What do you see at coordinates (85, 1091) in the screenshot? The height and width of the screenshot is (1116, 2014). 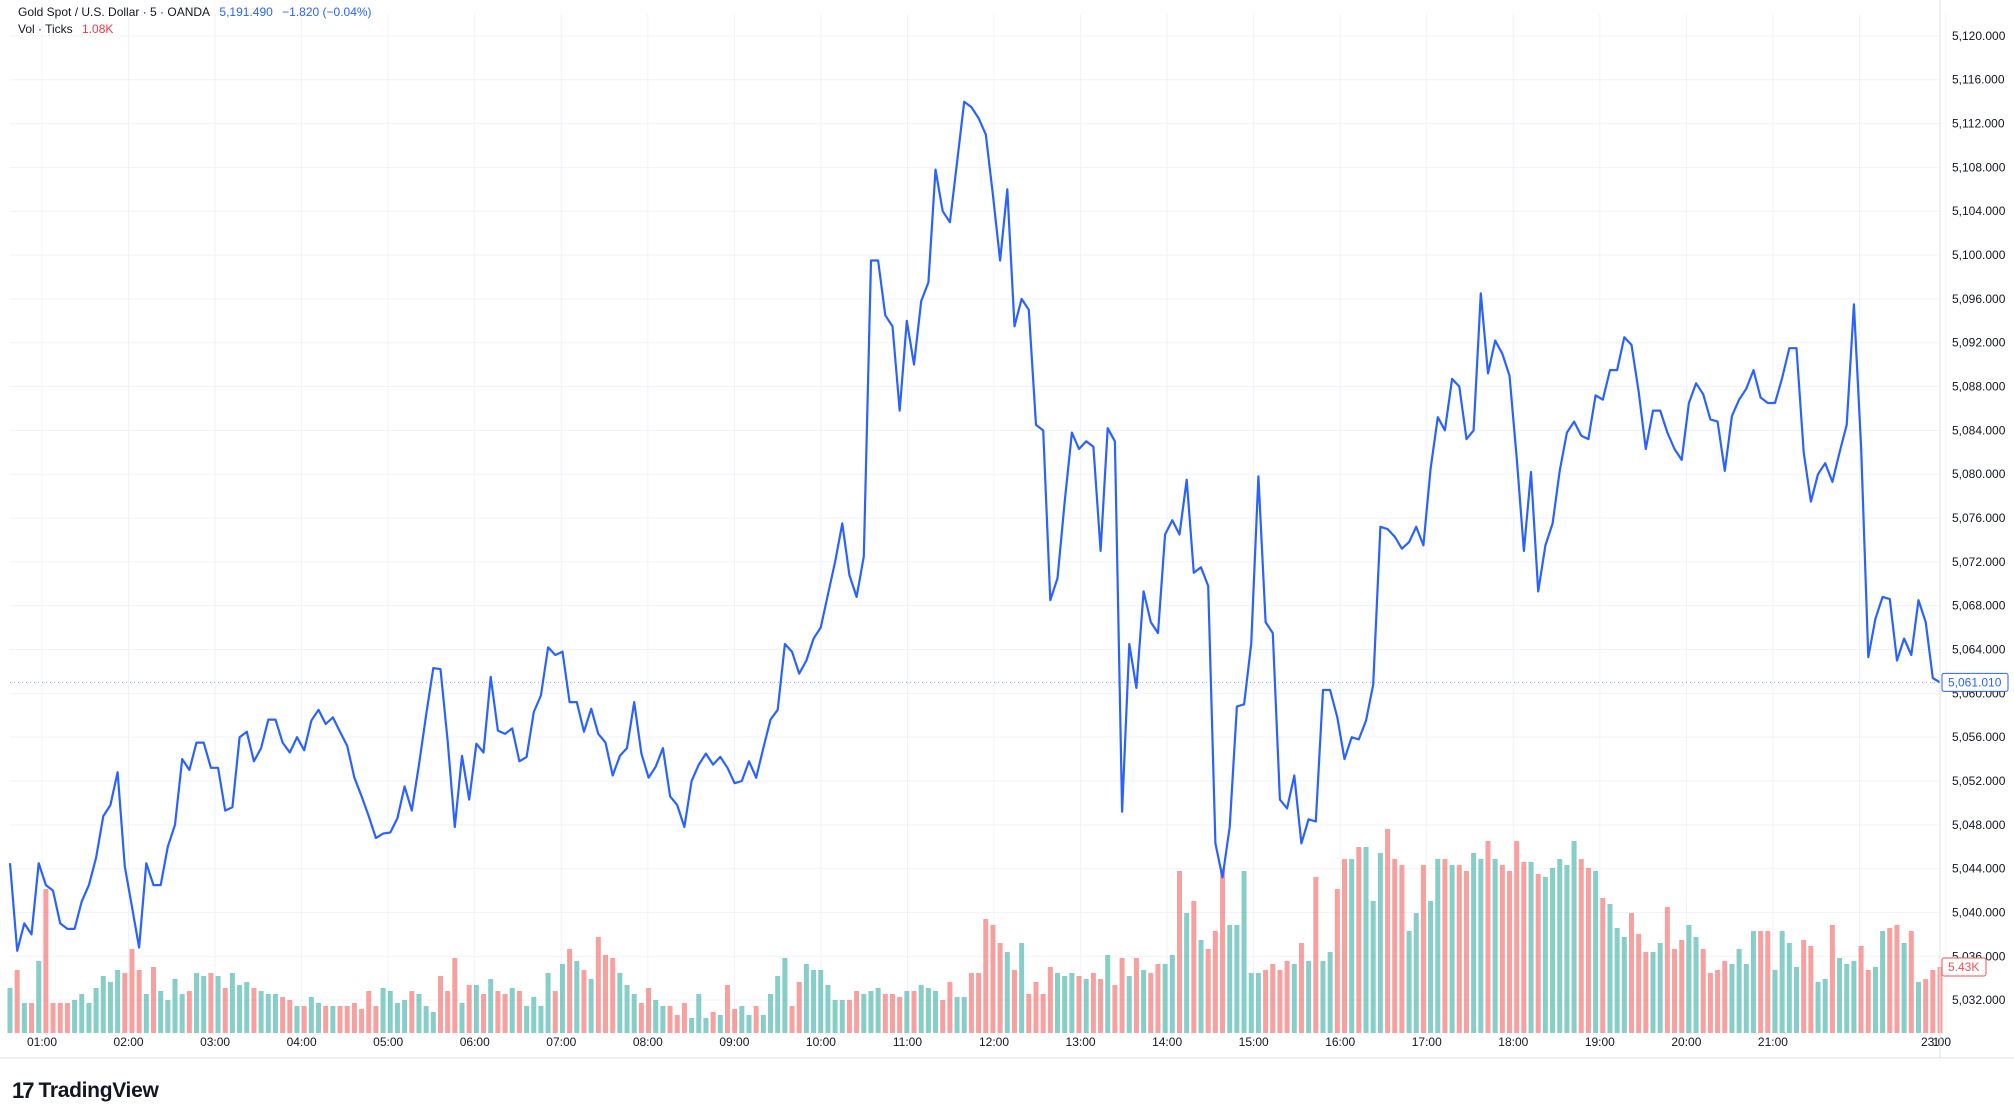 I see `tradingview-logo: 17 TradingView` at bounding box center [85, 1091].